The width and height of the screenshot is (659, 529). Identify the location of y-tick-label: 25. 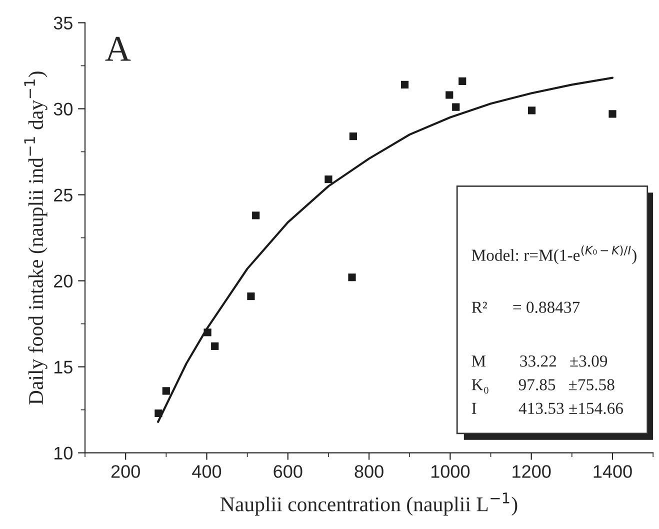
(63, 195).